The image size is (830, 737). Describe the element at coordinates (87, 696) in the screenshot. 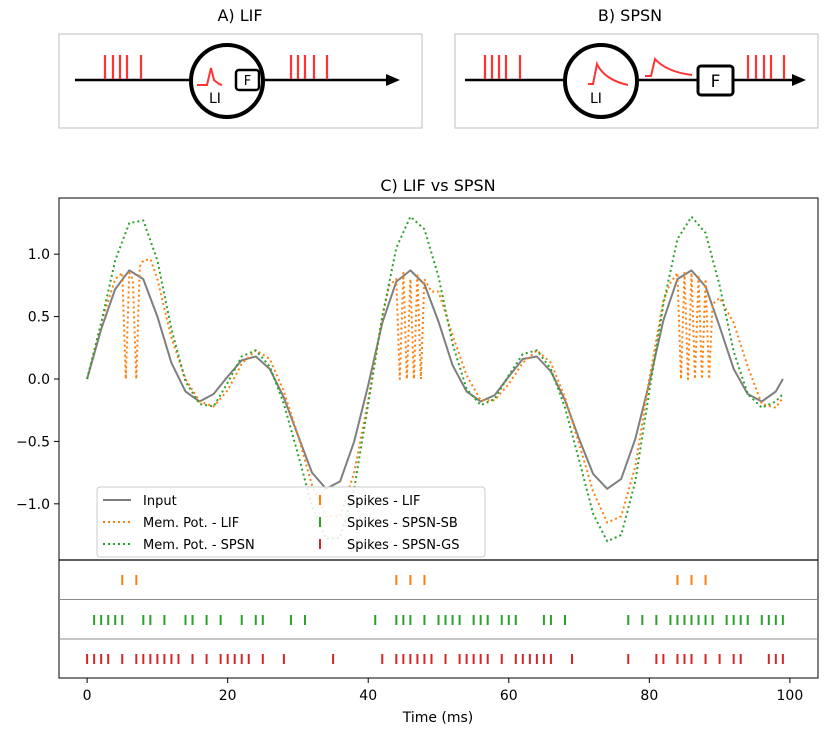

I see `x-tick-label: 0` at that location.